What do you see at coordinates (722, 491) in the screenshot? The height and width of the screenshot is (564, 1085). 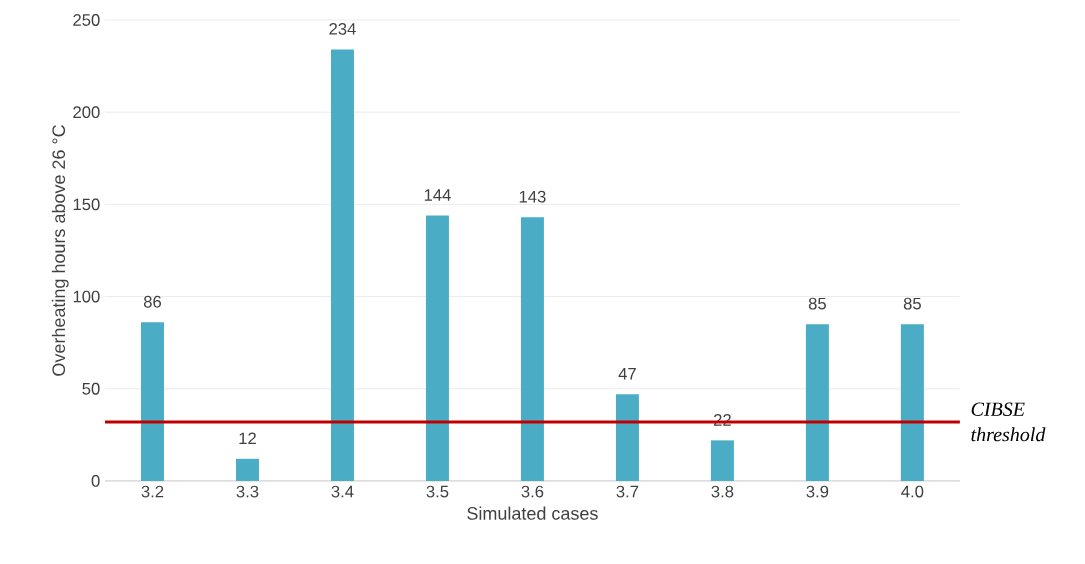 I see `x-tick-label: 3.8` at bounding box center [722, 491].